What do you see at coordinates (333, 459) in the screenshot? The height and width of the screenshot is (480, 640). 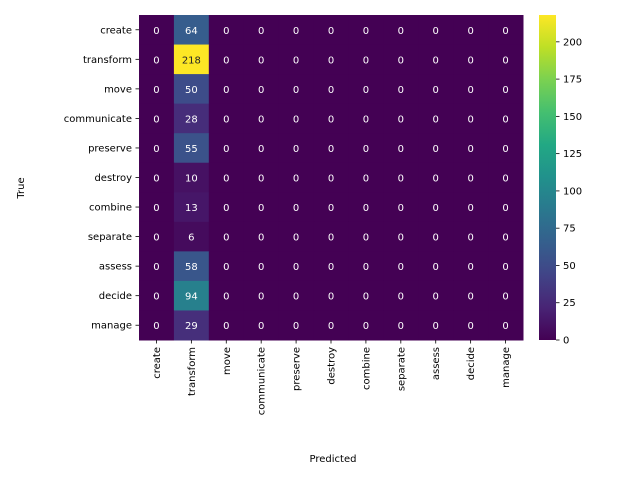 I see `x-axis-title: Predicted` at bounding box center [333, 459].